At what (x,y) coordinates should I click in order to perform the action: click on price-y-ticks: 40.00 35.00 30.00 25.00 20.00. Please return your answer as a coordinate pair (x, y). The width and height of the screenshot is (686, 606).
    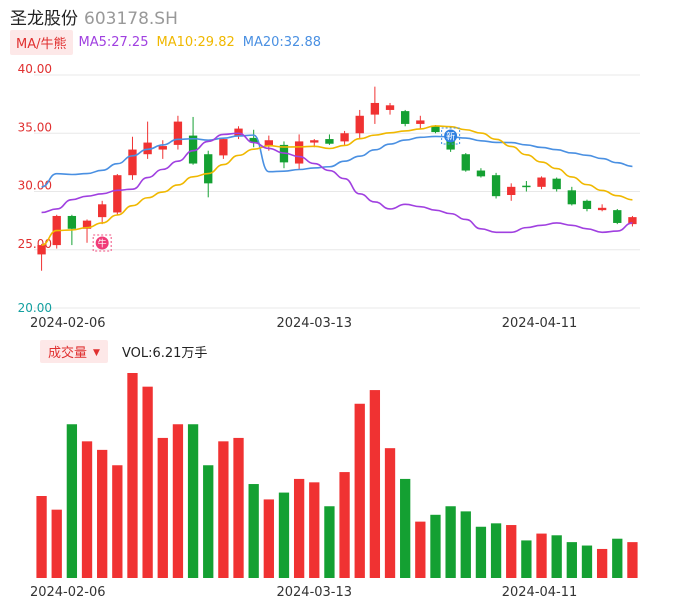
    Looking at the image, I should click on (35, 188).